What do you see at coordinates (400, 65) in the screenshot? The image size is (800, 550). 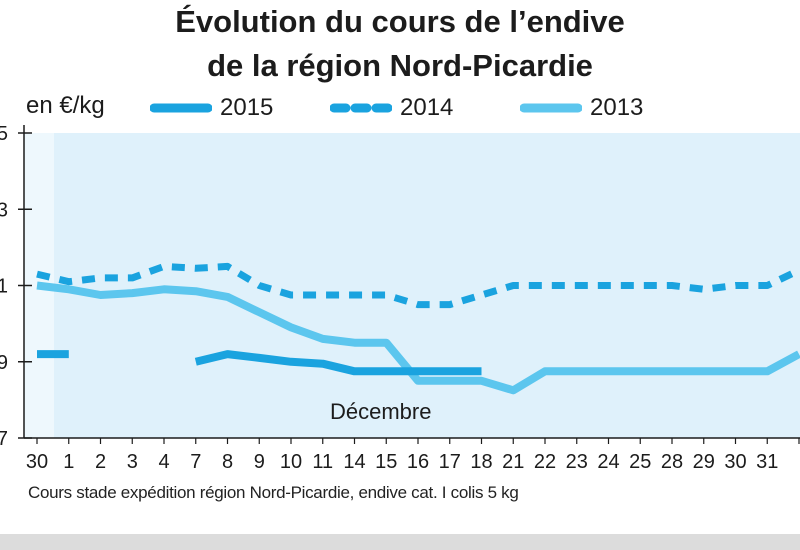 I see `chart-title-line-2: de la région Nord-Picardie` at bounding box center [400, 65].